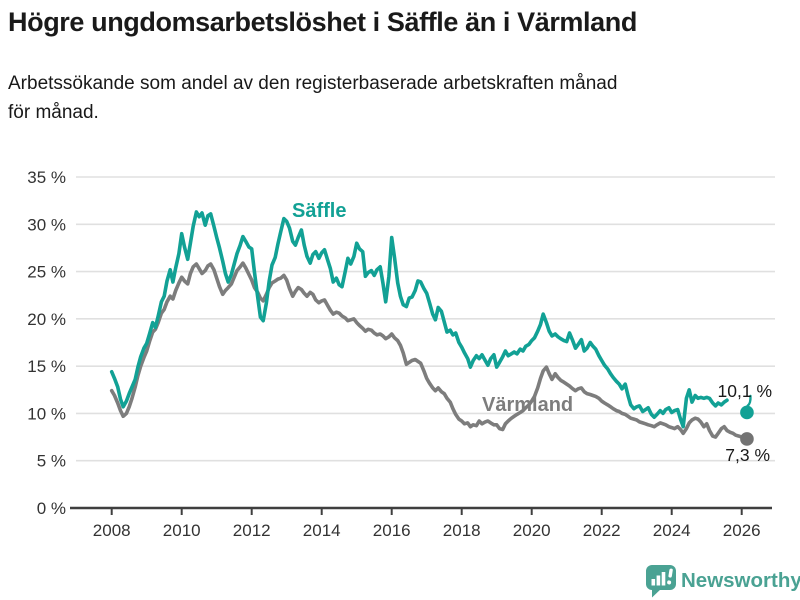  I want to click on newsworthy-logo-text: Newsworthy, so click(740, 580).